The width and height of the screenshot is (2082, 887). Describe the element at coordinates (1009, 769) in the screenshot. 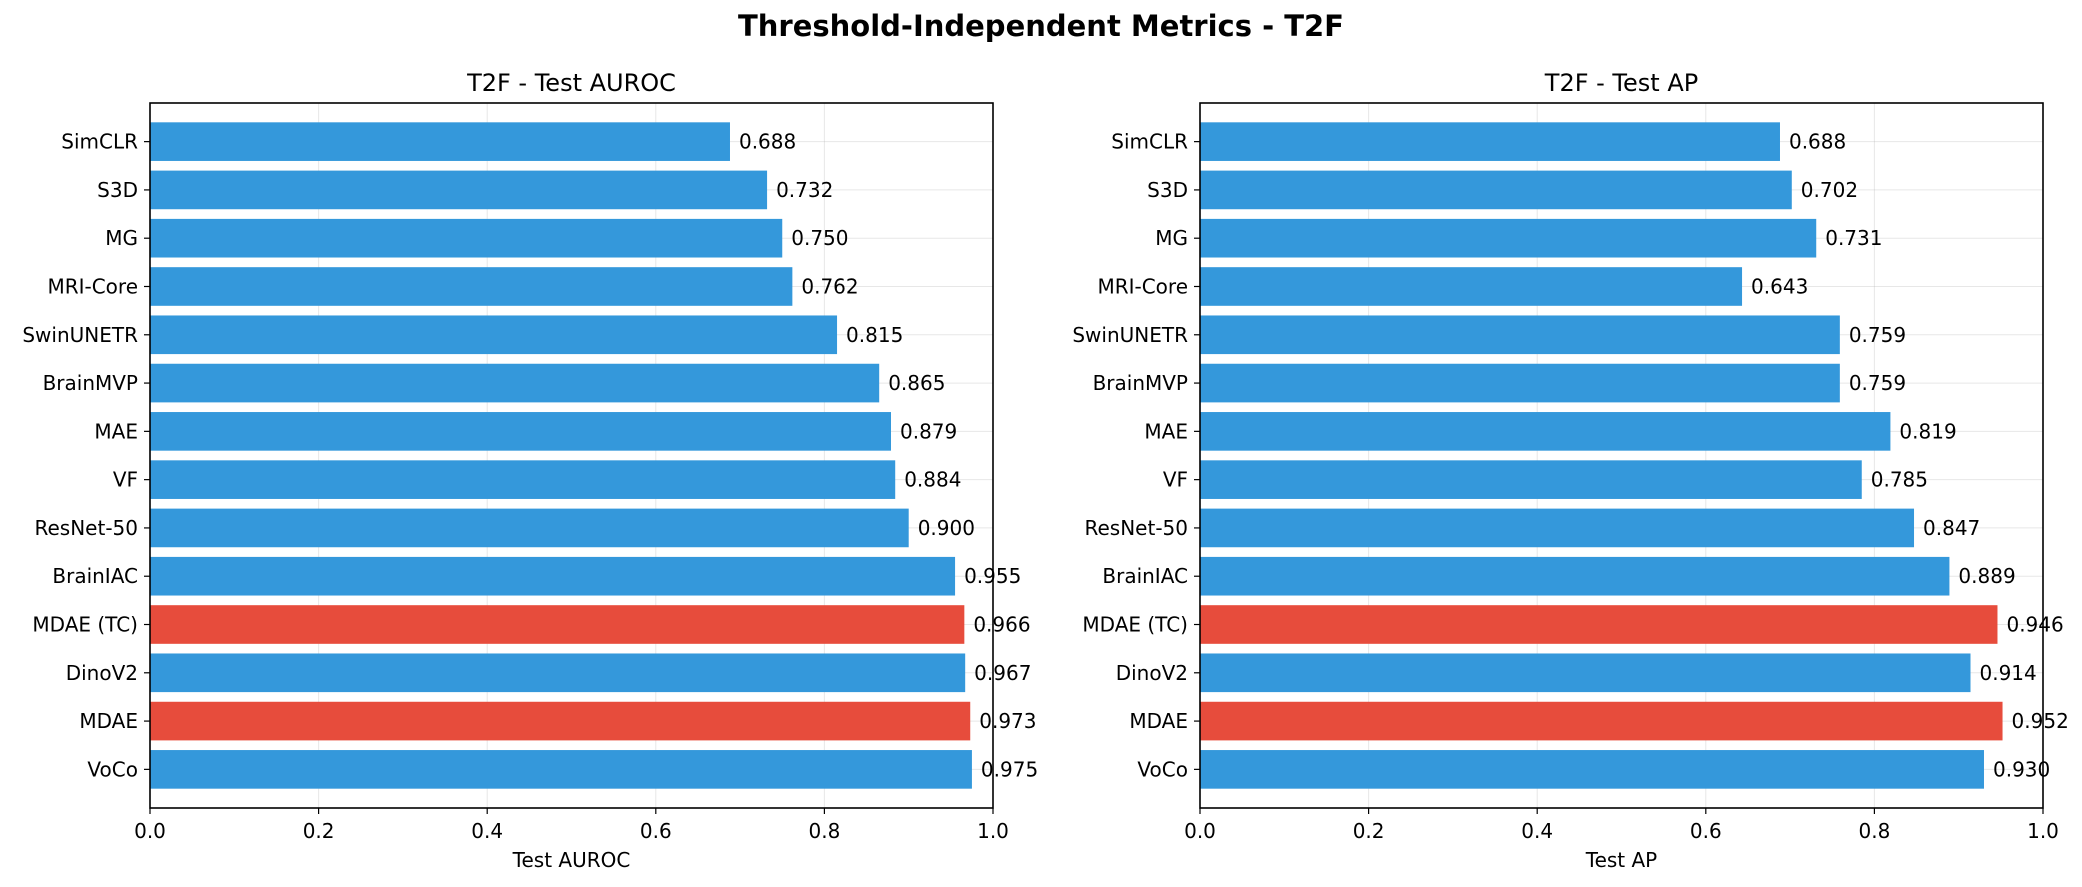

I see `value-label: 0.975` at that location.